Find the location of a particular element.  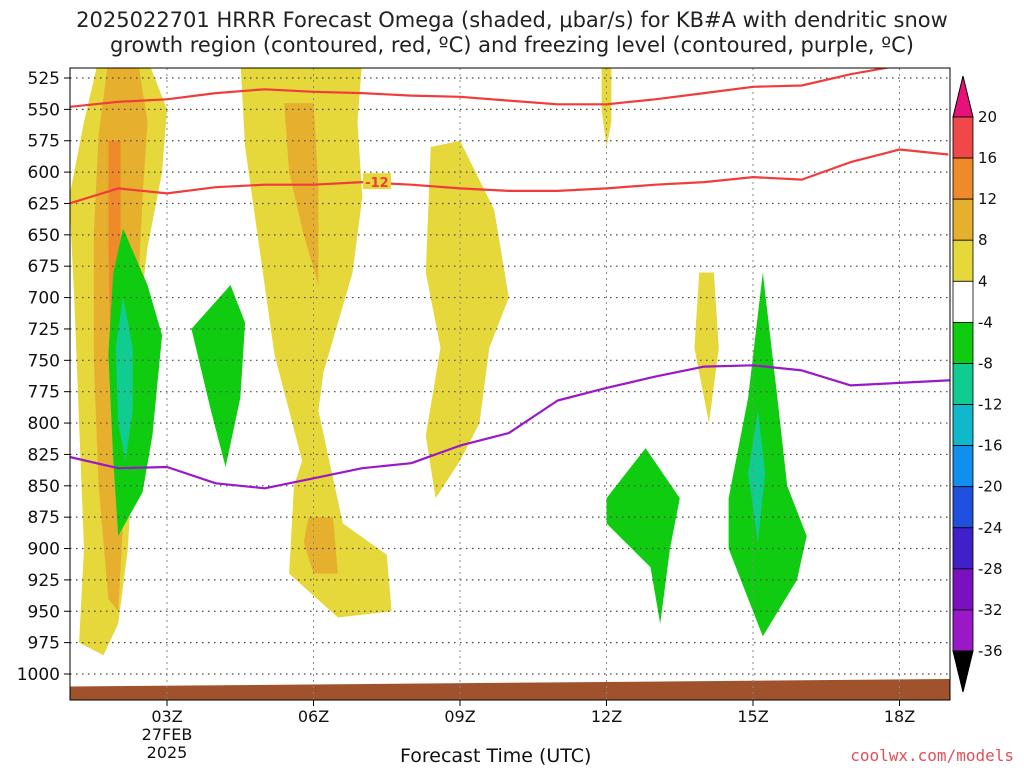

dgz-label-bg is located at coordinates (376, 181).